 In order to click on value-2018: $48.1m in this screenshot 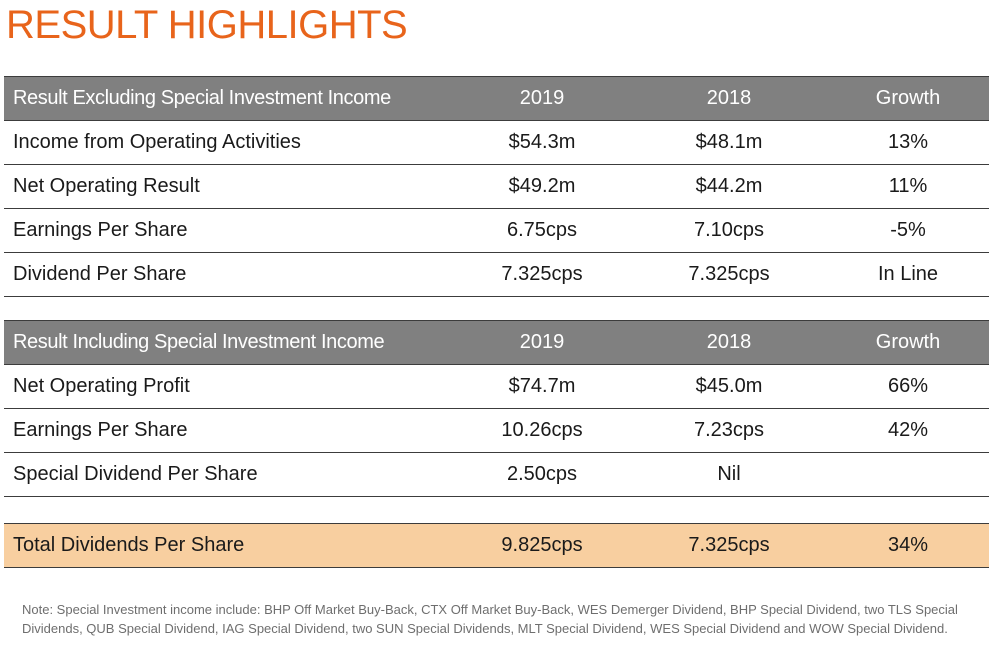, I will do `click(729, 142)`.